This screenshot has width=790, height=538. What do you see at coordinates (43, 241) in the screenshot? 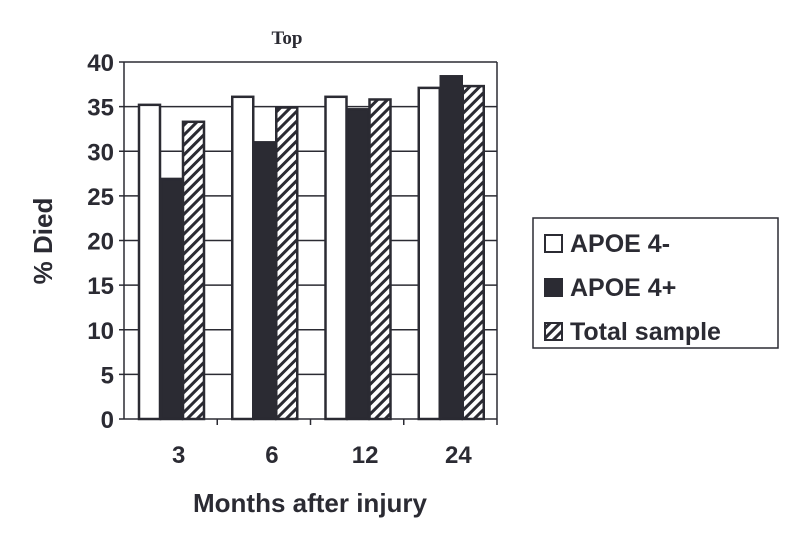
I see `y-axis-label: % Died` at bounding box center [43, 241].